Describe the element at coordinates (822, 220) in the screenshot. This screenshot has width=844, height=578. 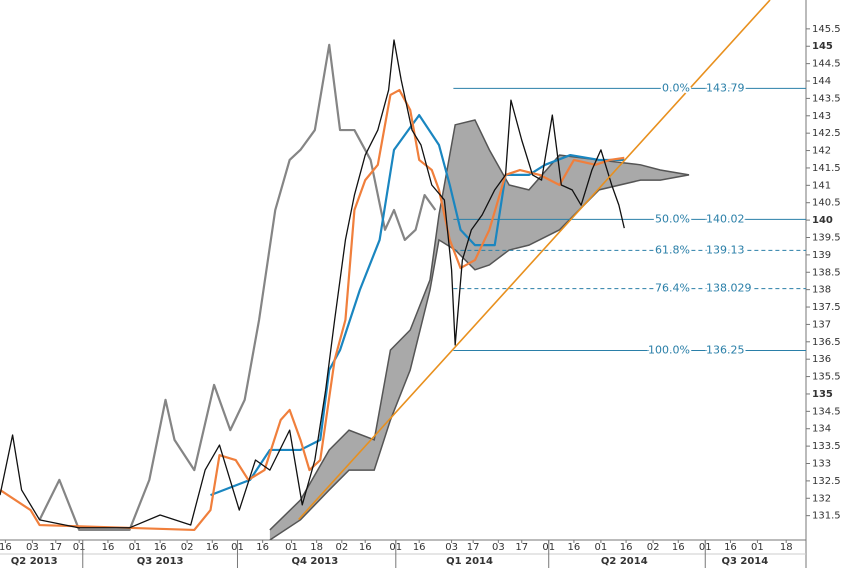
I see `y-tick-label: 140` at that location.